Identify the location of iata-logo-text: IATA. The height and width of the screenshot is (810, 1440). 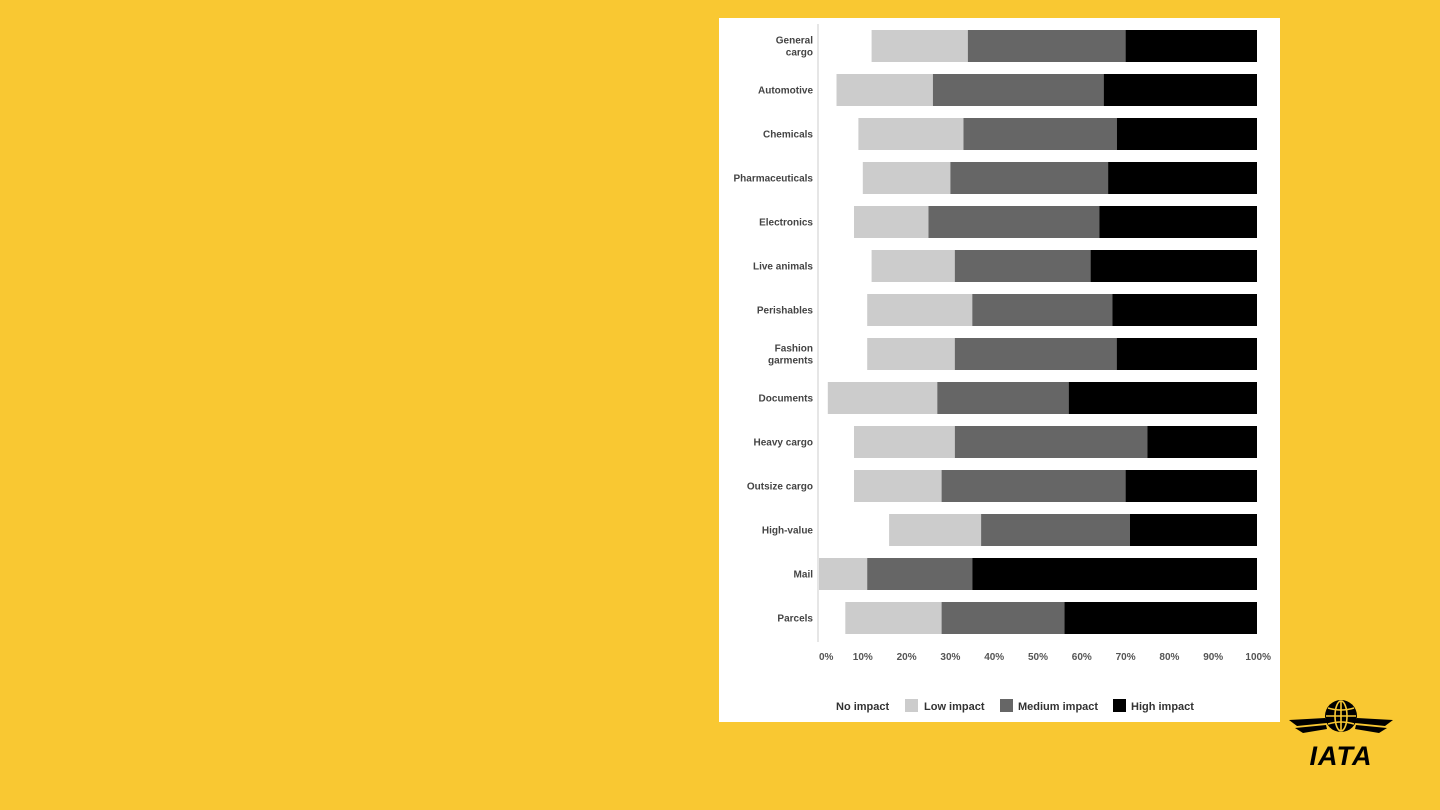
(1341, 754).